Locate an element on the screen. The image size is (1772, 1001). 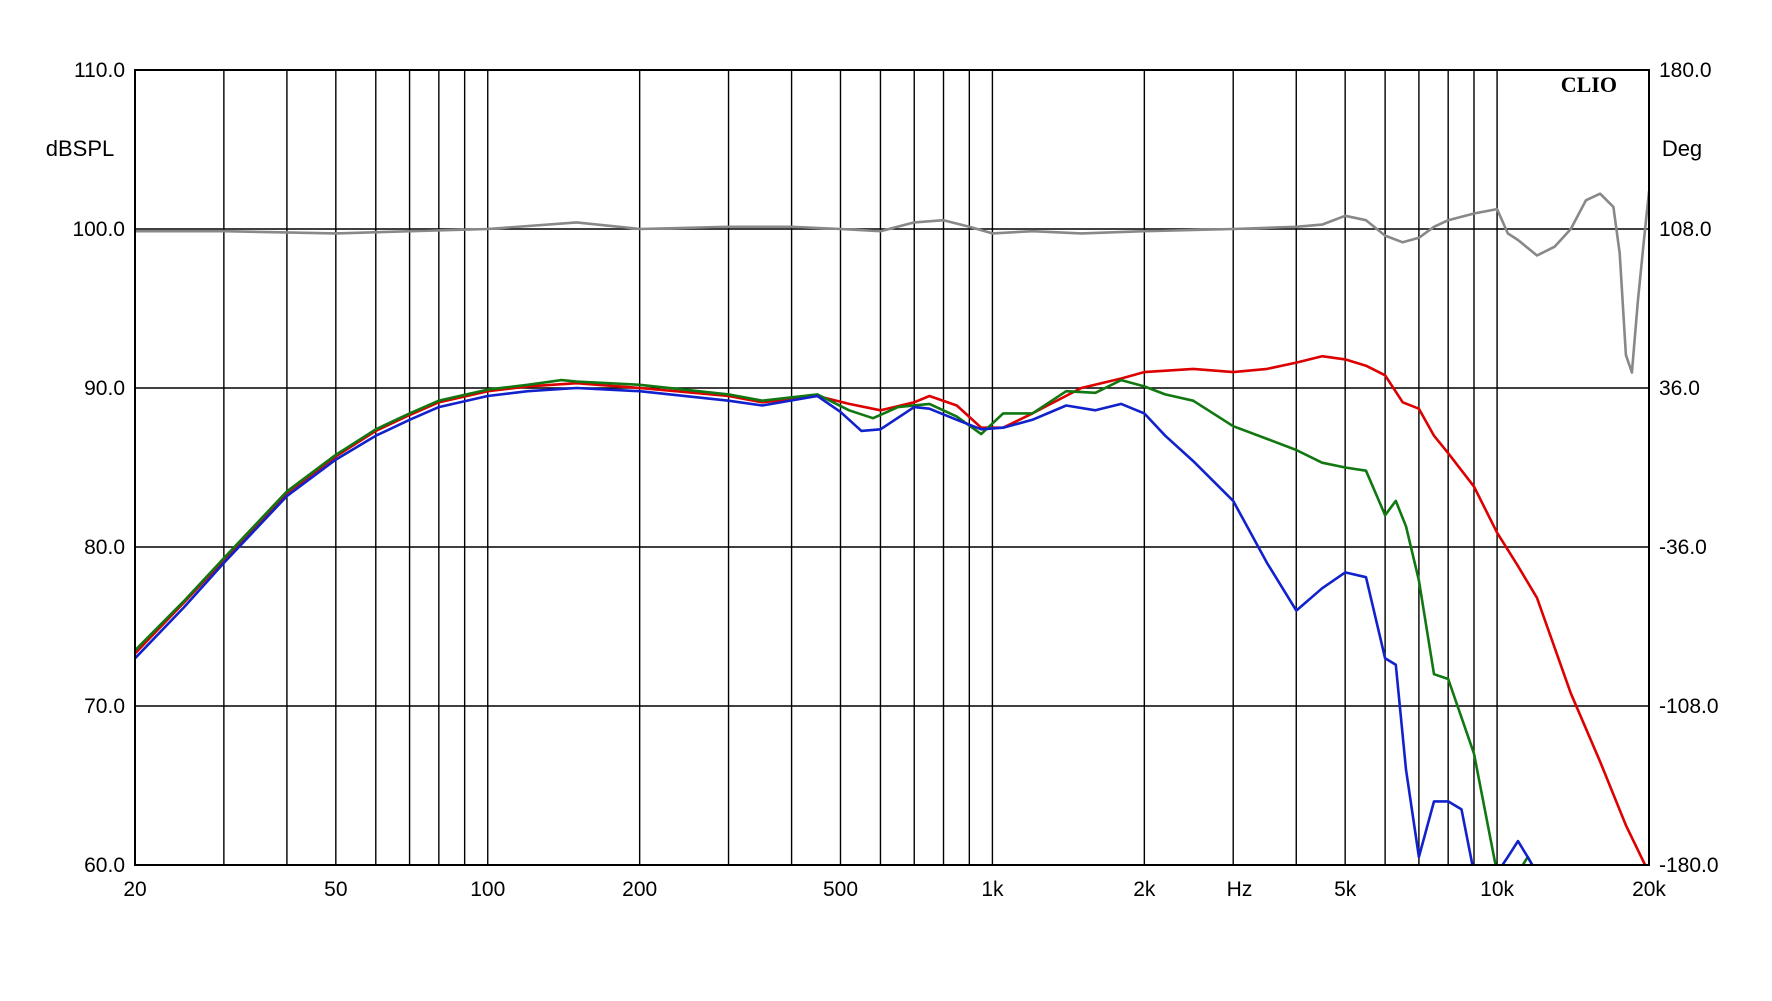
y-tick-label: 90.0 is located at coordinates (104, 388).